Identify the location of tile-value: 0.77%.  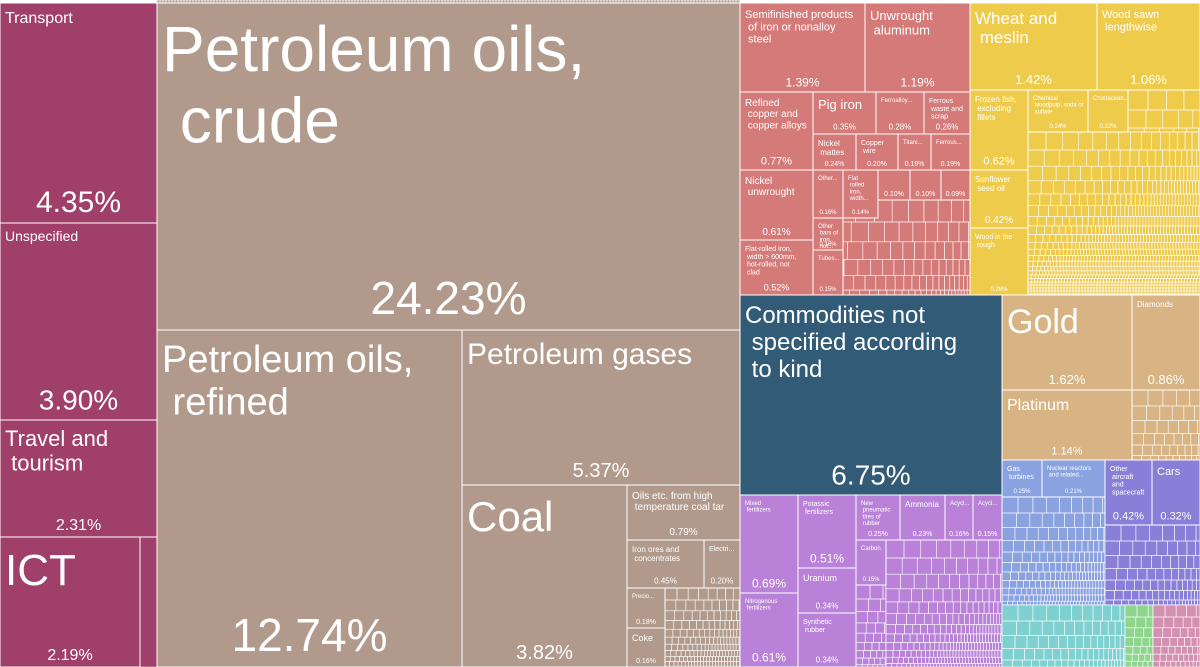
(776, 162).